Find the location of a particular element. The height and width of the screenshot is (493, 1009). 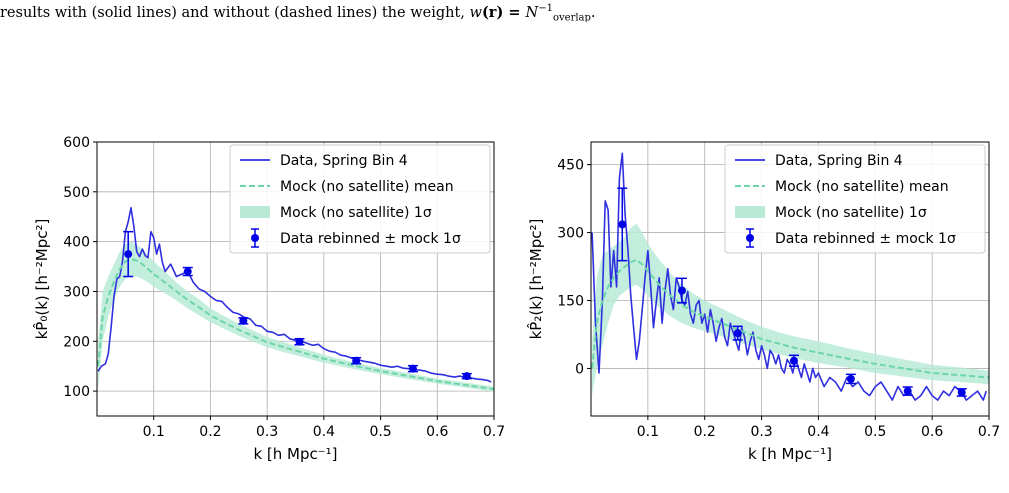

y-tick-label: 450 is located at coordinates (570, 166).